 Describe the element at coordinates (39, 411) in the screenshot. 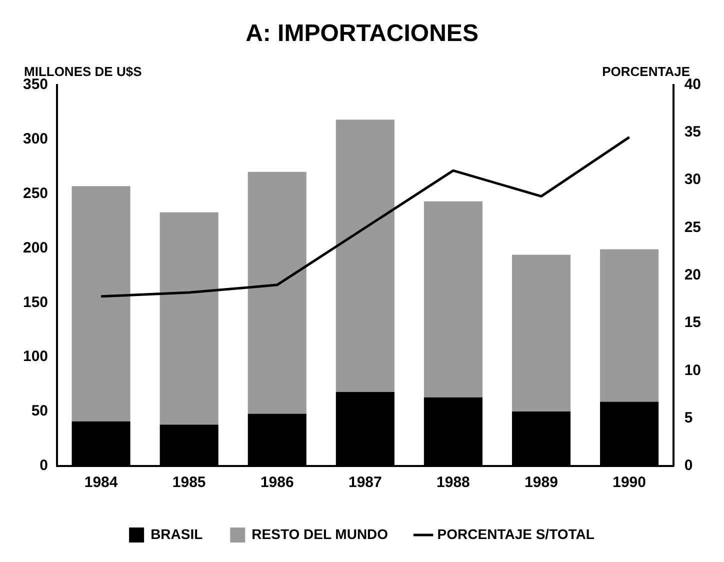

I see `y-tick-label: 50` at that location.